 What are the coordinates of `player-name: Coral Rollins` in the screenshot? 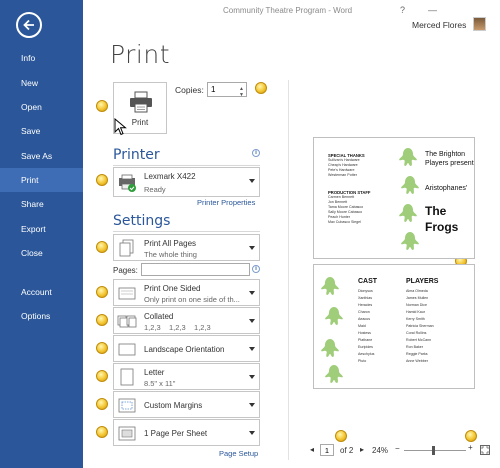 It's located at (416, 333).